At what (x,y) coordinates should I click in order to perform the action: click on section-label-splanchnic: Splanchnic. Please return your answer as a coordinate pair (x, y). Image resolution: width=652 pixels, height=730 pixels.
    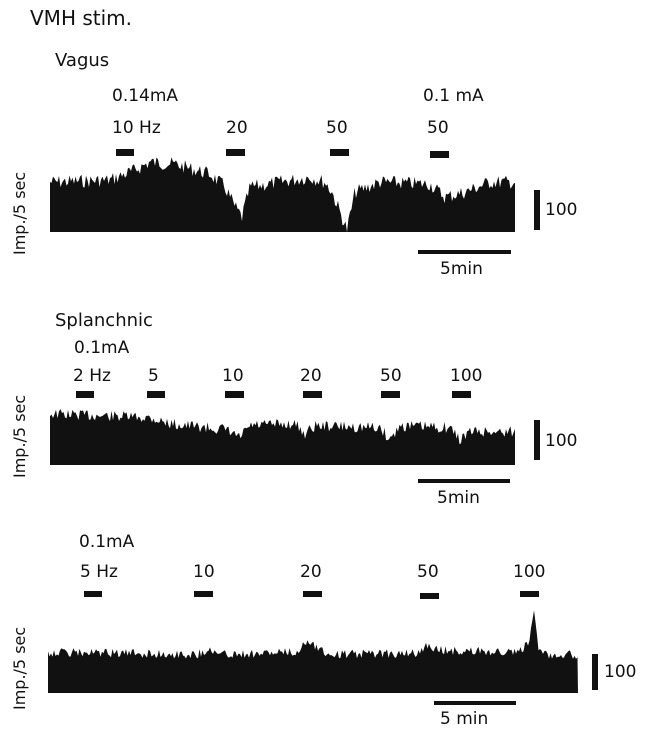
    Looking at the image, I should click on (104, 320).